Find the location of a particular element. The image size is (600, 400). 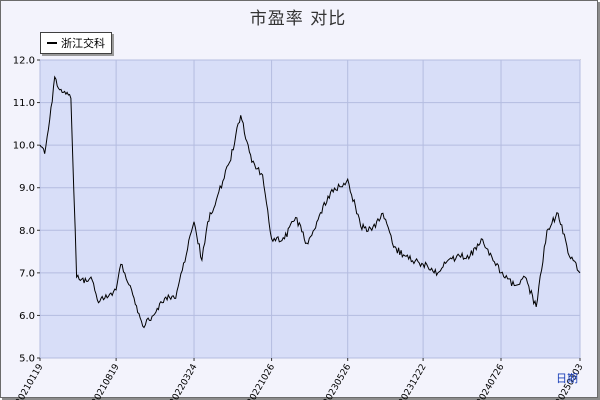

legend: 浙江交科 is located at coordinates (76, 43).